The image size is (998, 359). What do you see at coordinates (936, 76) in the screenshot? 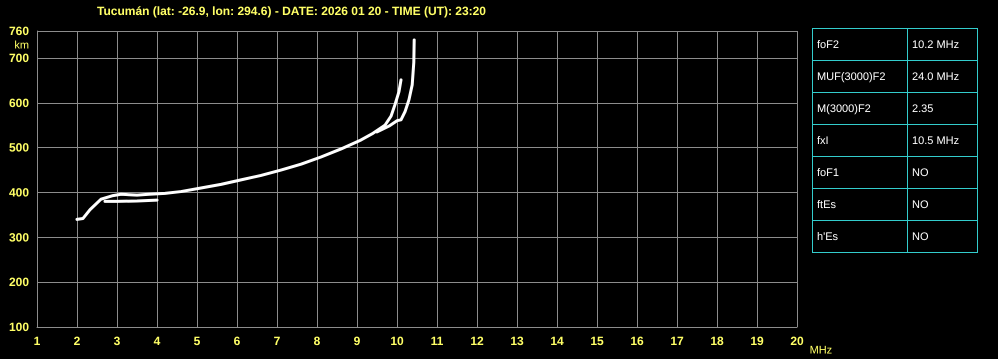
I see `text: 24.0 MHz` at bounding box center [936, 76].